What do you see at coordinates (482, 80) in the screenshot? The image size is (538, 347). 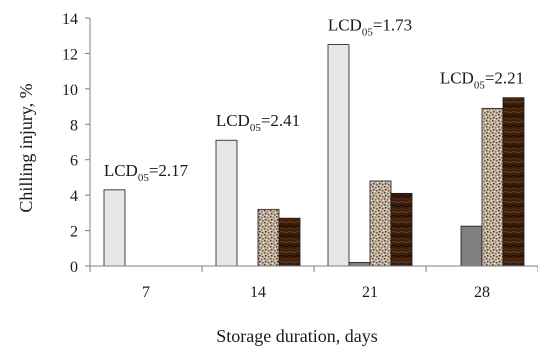 I see `lcd-annotation: LCD05=2.21` at bounding box center [482, 80].